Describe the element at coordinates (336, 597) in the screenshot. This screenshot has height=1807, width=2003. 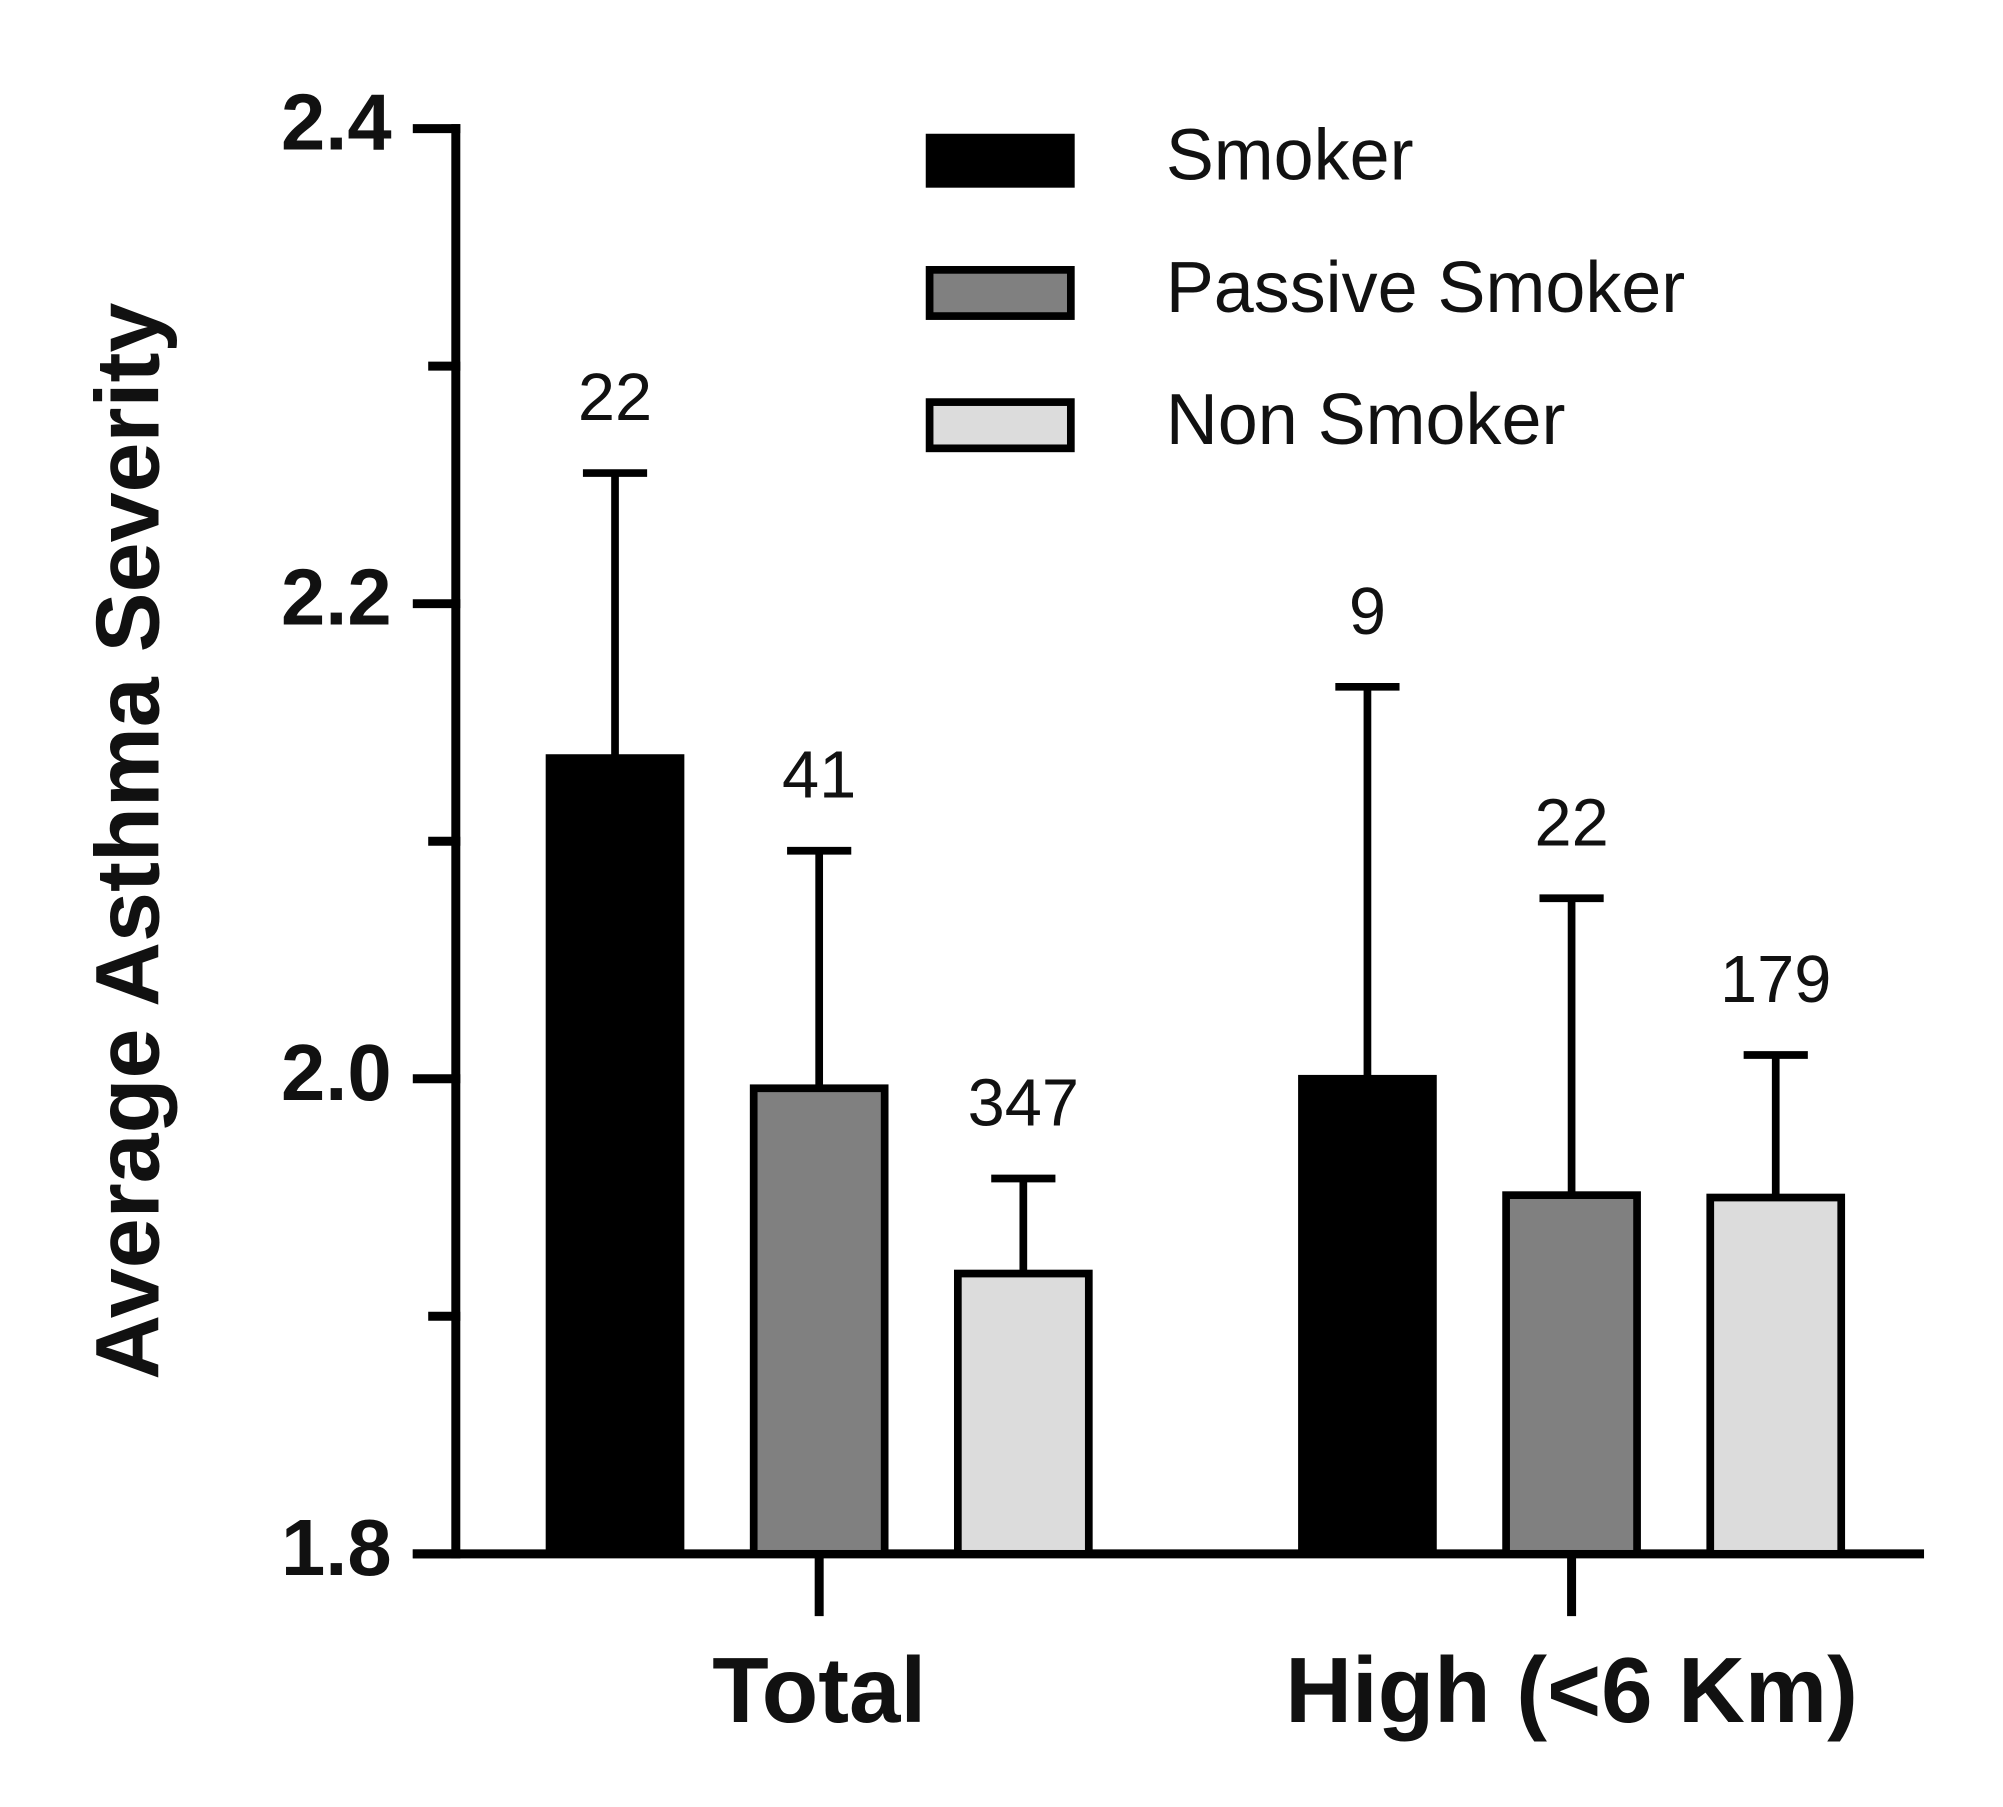
I see `y-tick-label: 2.2` at that location.